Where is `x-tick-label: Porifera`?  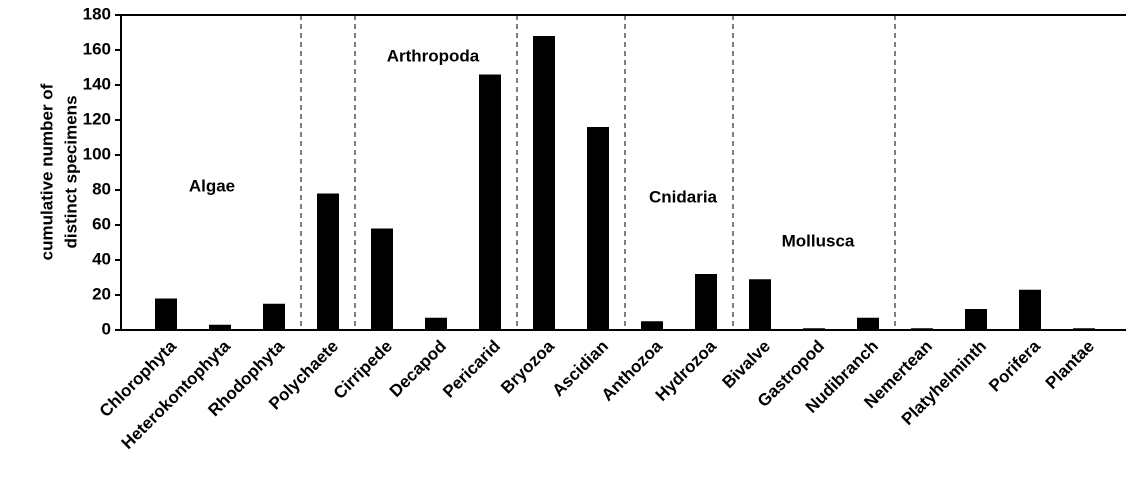 x-tick-label: Porifera is located at coordinates (1014, 365).